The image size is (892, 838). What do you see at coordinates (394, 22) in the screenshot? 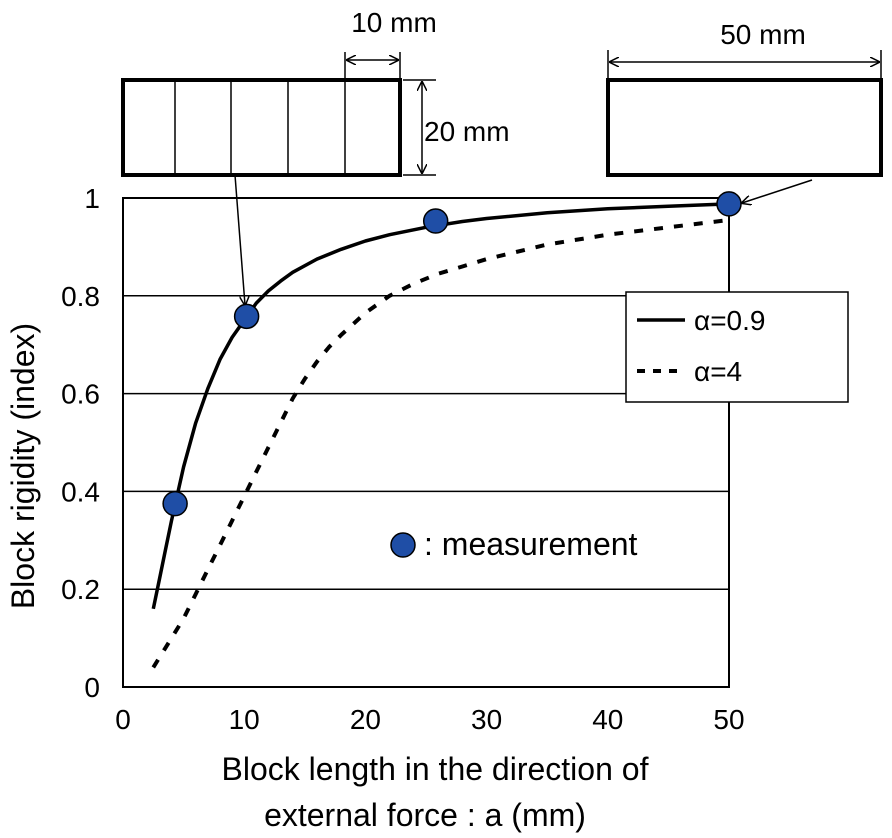
I see `segment-width-label: 10 mm` at bounding box center [394, 22].